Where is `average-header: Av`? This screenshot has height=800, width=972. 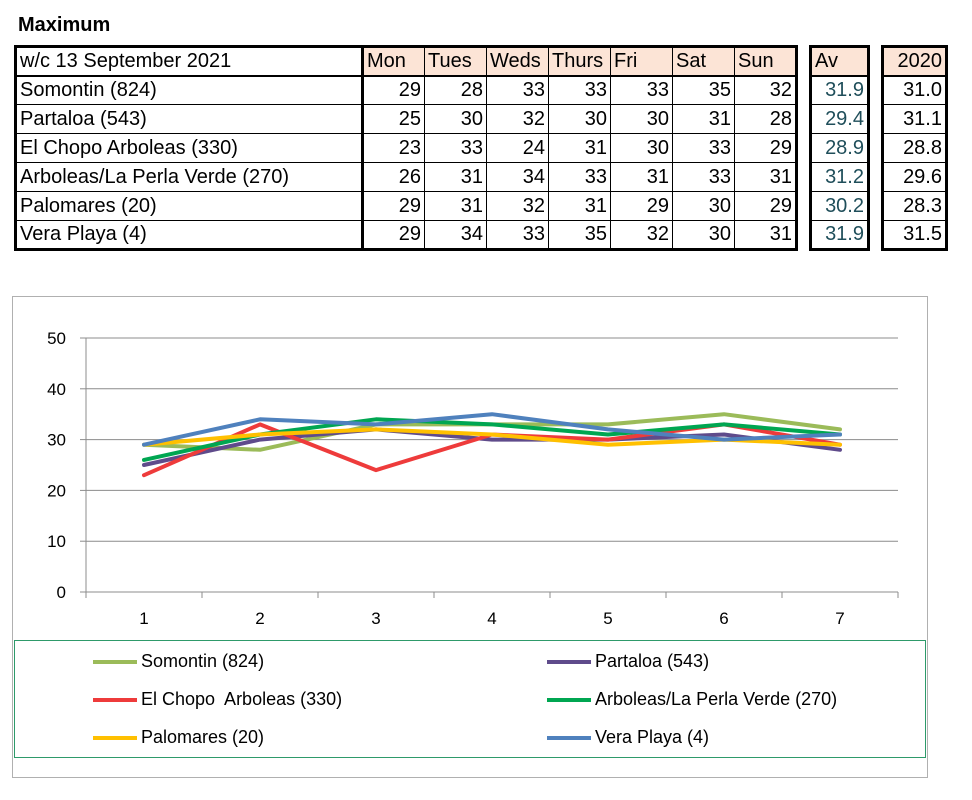
average-header: Av is located at coordinates (839, 61).